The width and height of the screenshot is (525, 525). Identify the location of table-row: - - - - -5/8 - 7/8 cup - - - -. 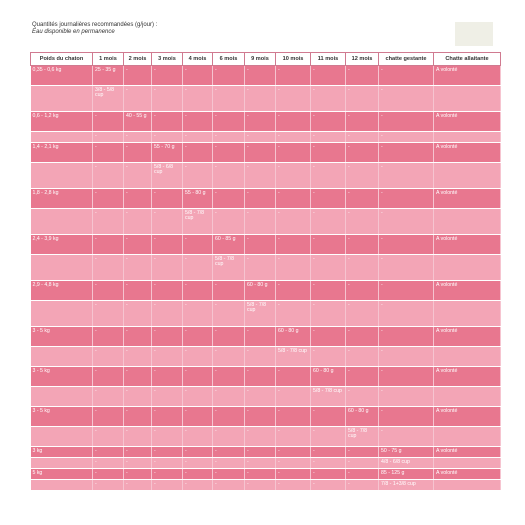
(265, 313).